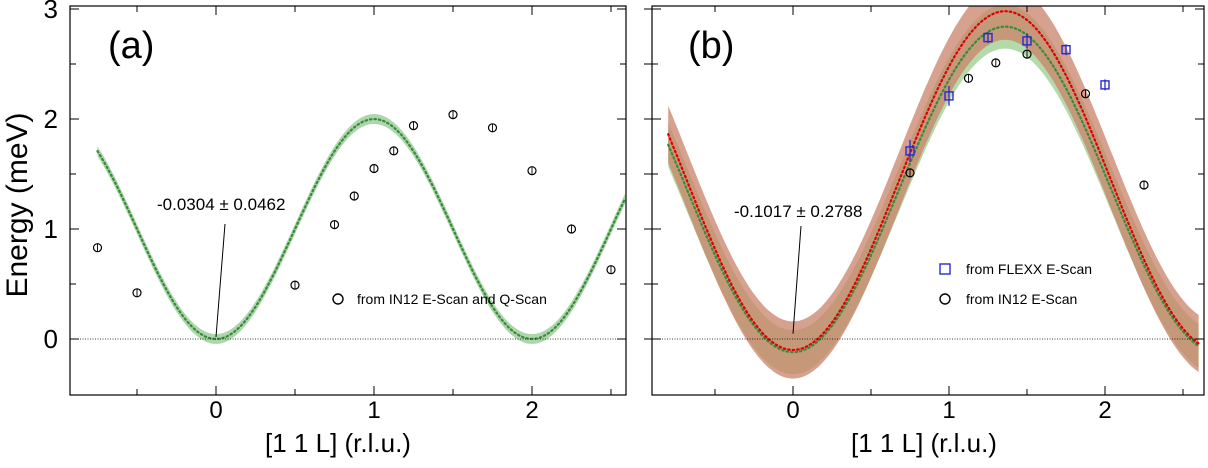 Image resolution: width=1208 pixels, height=468 pixels. I want to click on y-tick-label: 0, so click(51, 339).